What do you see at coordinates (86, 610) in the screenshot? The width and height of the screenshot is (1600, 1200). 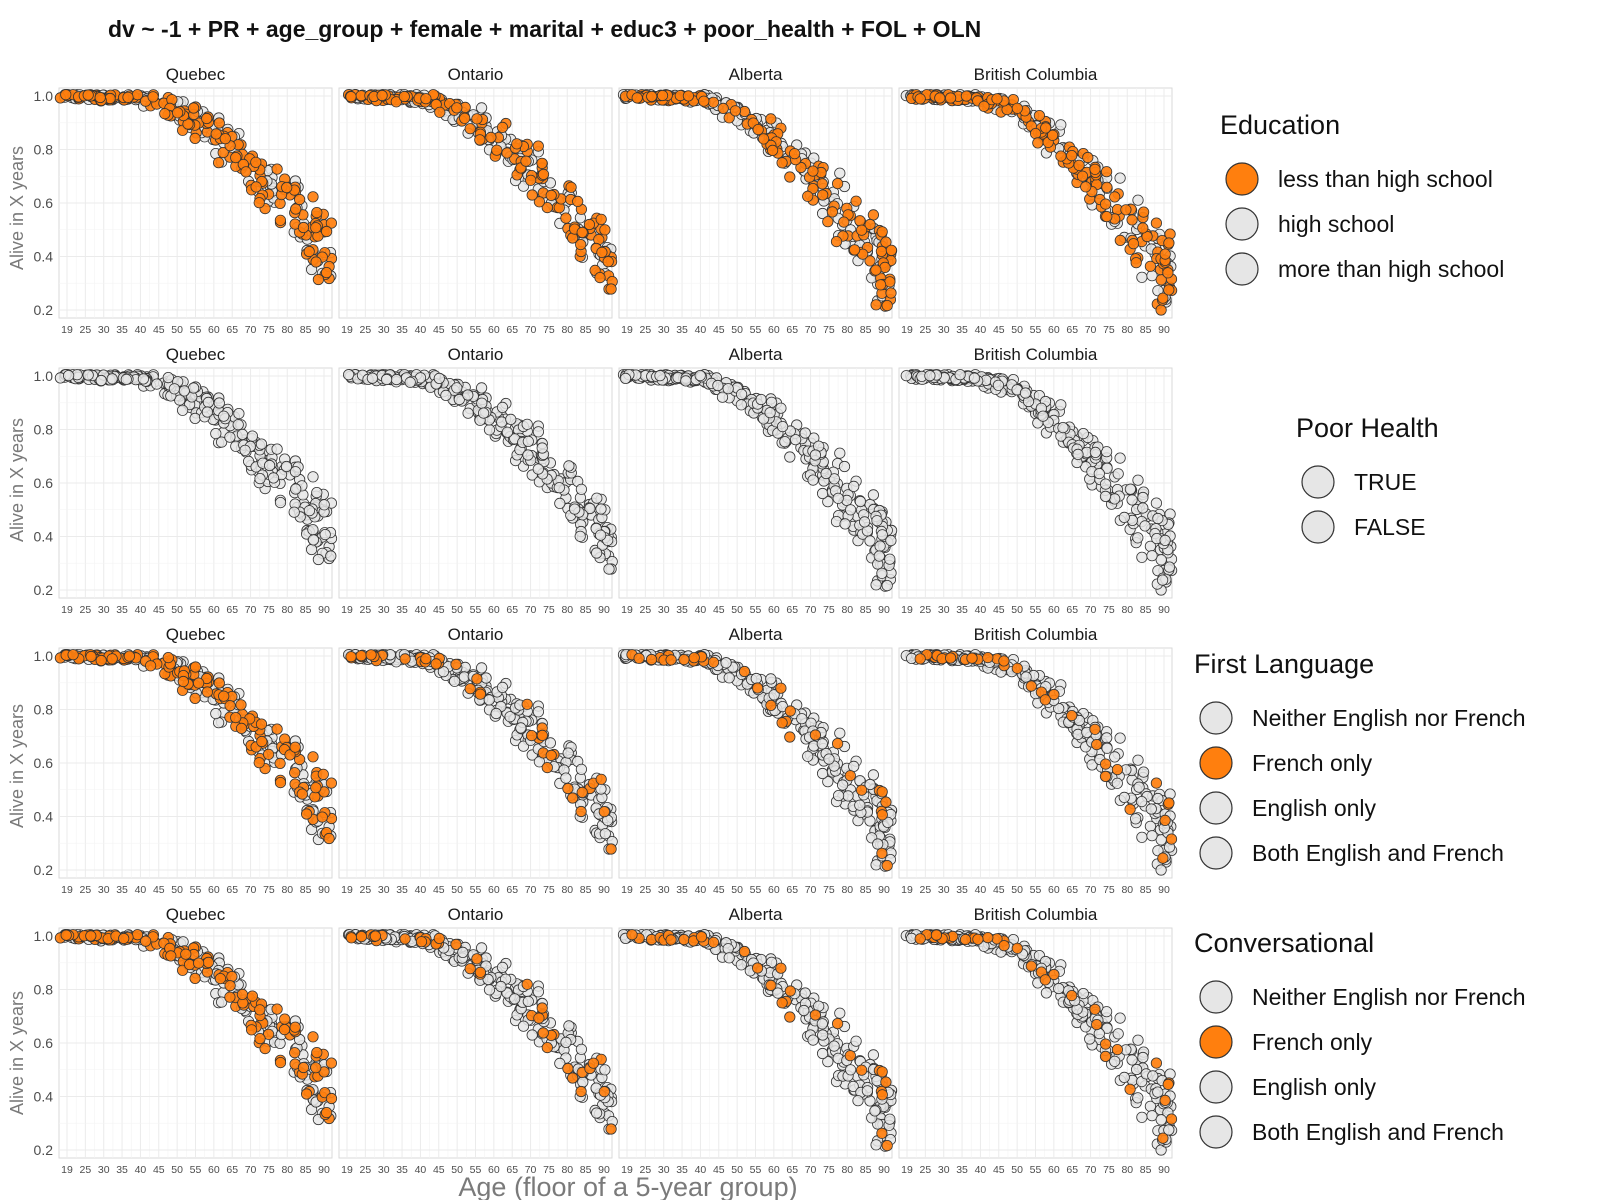 I see `x-tick-label: 25` at bounding box center [86, 610].